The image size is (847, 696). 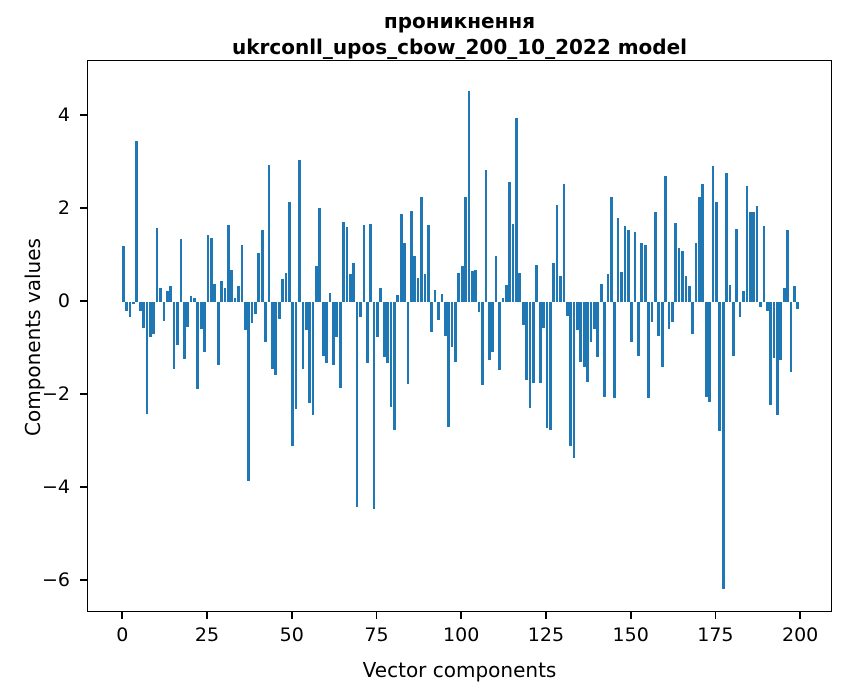 What do you see at coordinates (800, 635) in the screenshot?
I see `x-tick-label: 200` at bounding box center [800, 635].